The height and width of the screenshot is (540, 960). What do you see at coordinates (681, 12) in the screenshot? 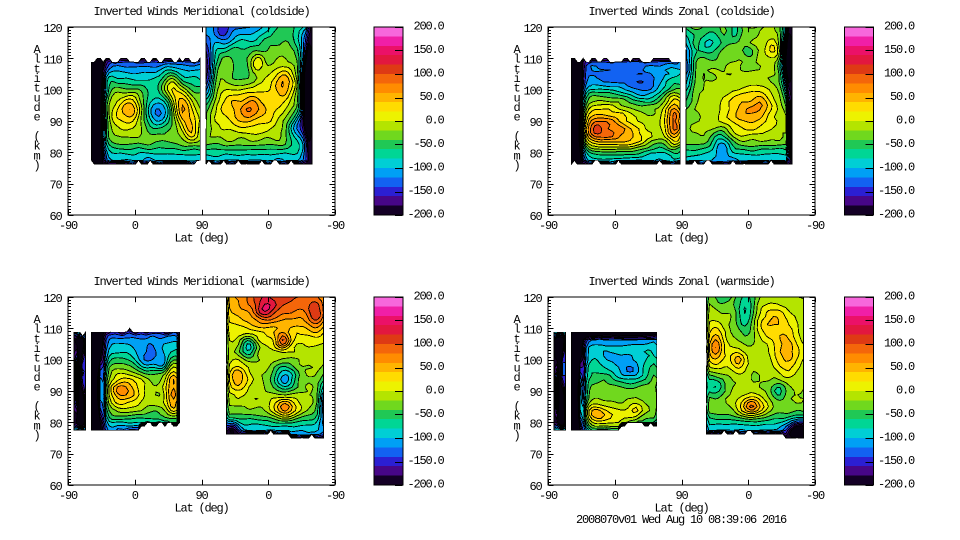
I see `svg-text:Inverted Winds Zonal (coldside: Inverted Winds Zonal (coldside)` at bounding box center [681, 12].